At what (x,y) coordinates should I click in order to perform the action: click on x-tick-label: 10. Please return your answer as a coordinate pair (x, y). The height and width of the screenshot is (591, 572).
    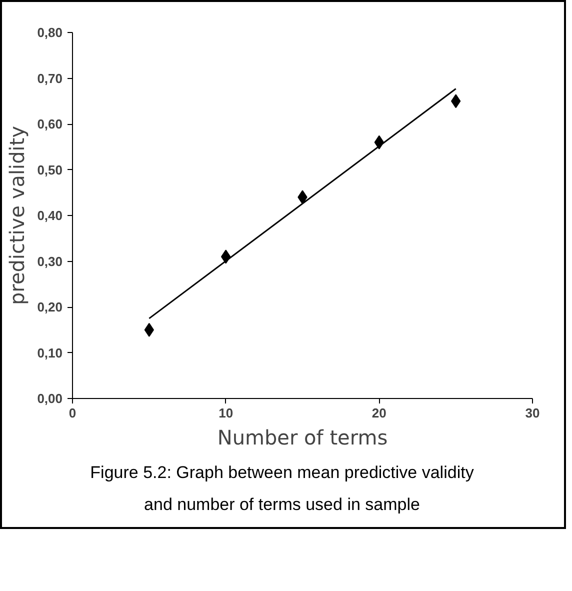
    Looking at the image, I should click on (226, 413).